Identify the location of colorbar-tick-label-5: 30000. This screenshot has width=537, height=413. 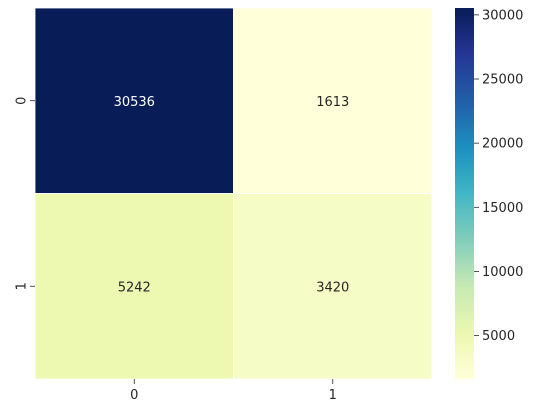
(502, 15).